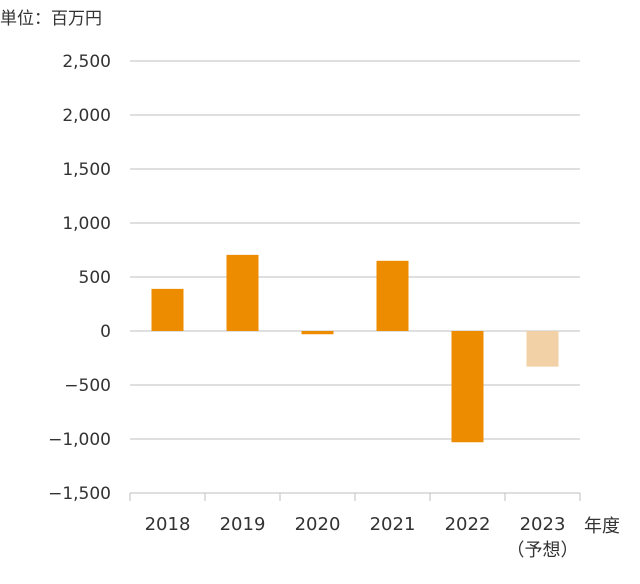 The width and height of the screenshot is (640, 584). I want to click on y-tick-label: 1,000, so click(86, 224).